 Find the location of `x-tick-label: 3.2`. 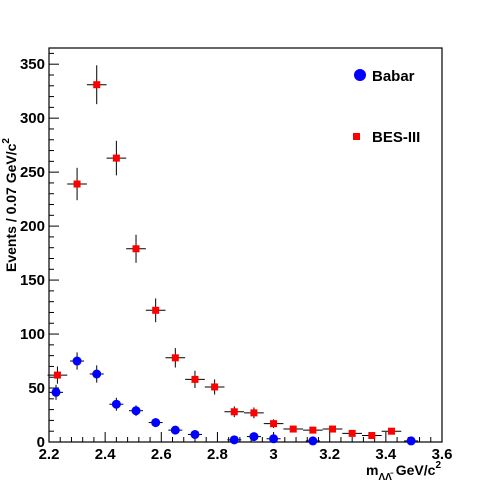

x-tick-label: 3.2 is located at coordinates (329, 454).